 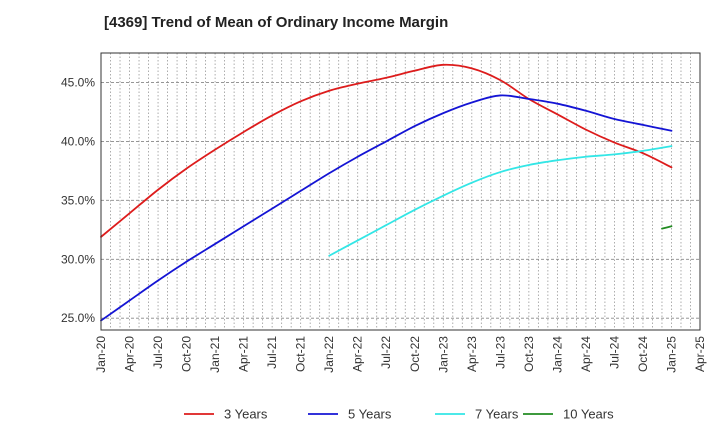 I want to click on x-tick-label: Apr-20, so click(x=130, y=354).